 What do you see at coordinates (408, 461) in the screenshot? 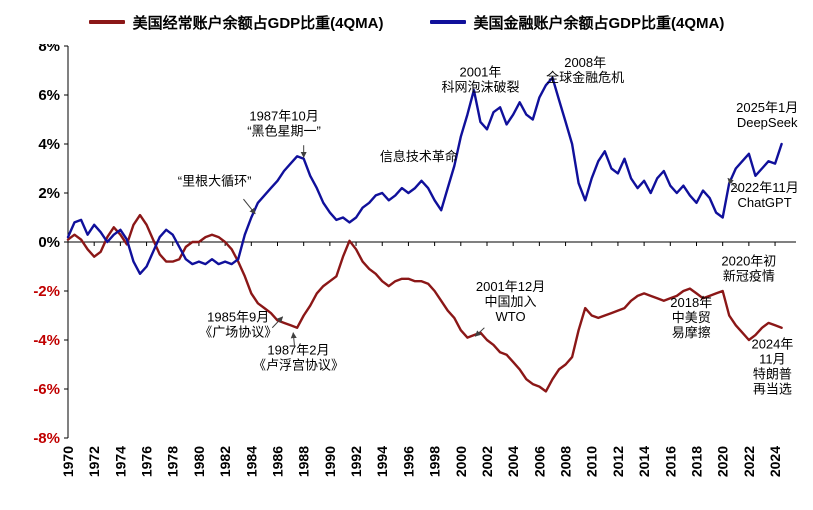
I see `x-axis-label: 1996` at bounding box center [408, 461].